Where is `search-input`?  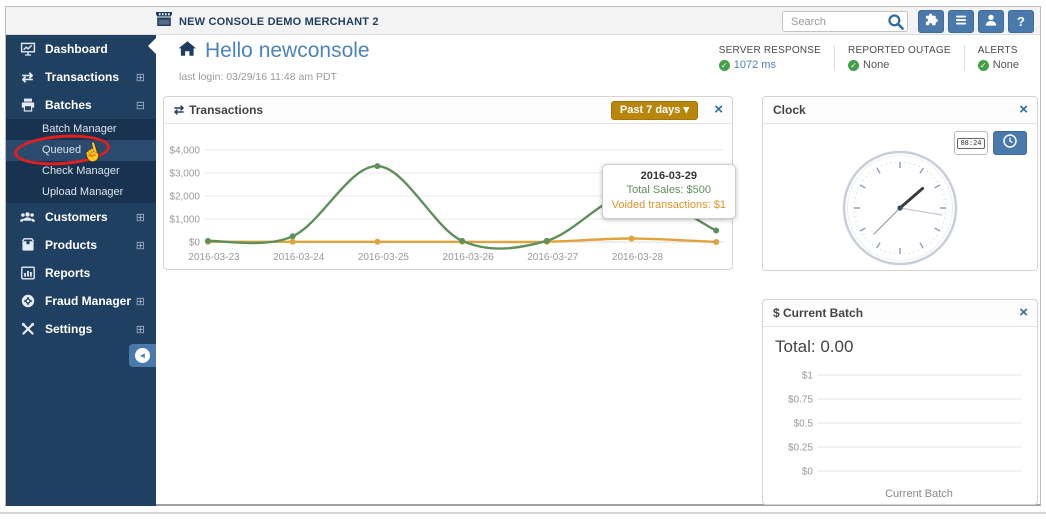 search-input is located at coordinates (845, 21).